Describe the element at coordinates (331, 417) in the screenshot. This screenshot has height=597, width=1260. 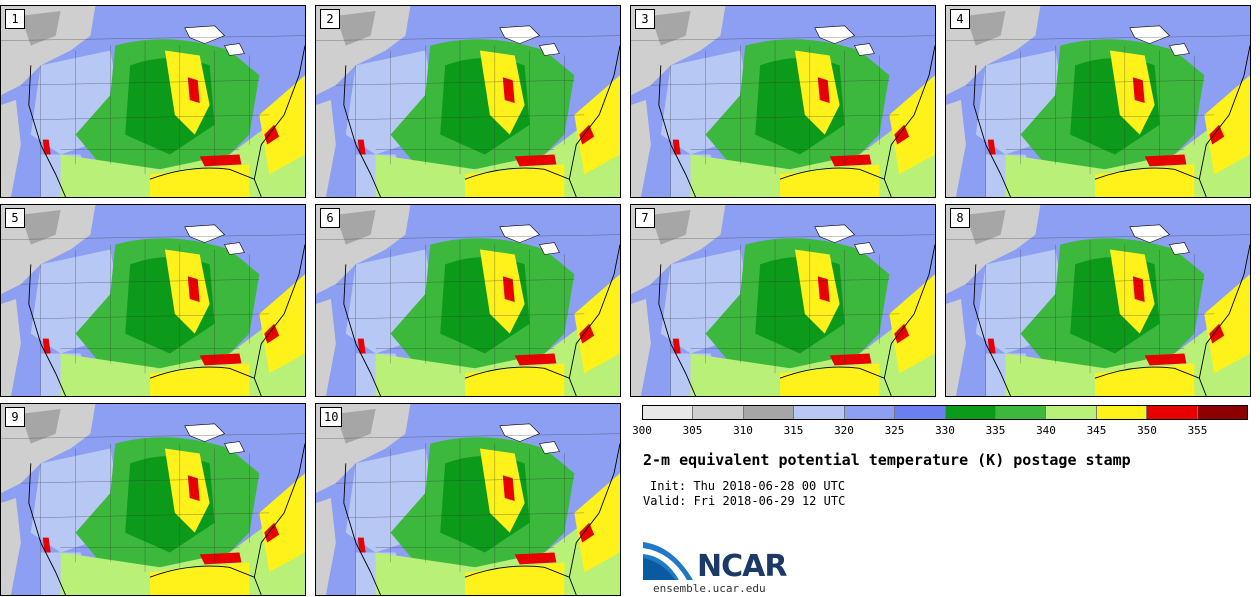
I see `member-number: 10` at that location.